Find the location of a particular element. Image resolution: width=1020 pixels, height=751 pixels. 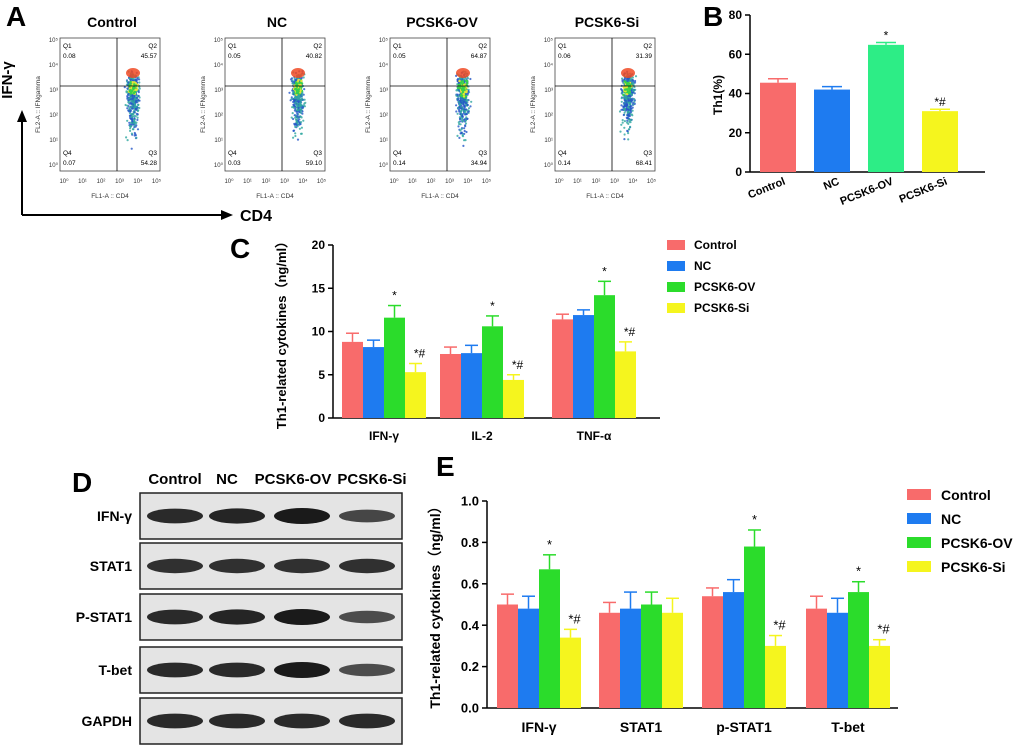

y-tick-label: 1.0 is located at coordinates (470, 501).